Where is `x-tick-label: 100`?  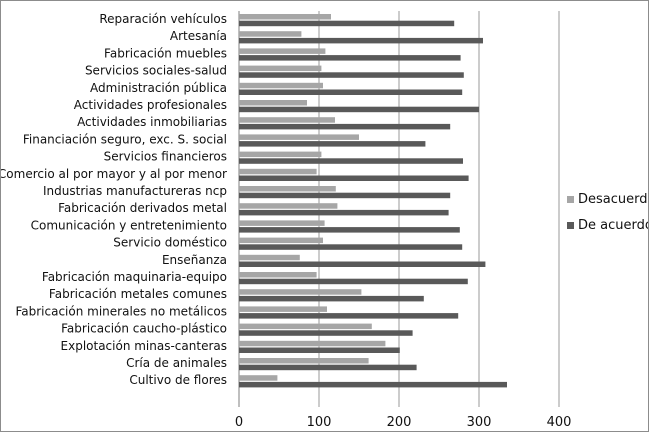
x-tick-label: 100 is located at coordinates (319, 422).